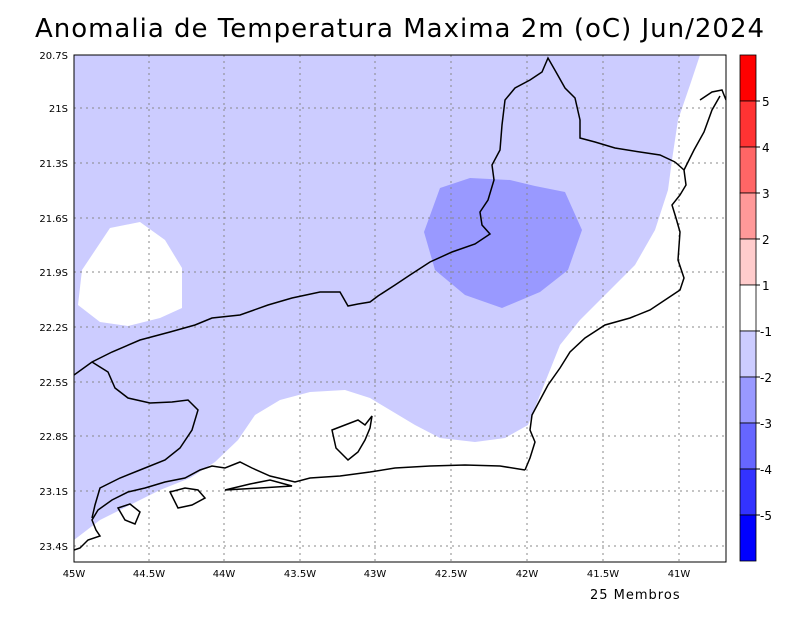 This screenshot has width=800, height=618. I want to click on lon-tick-label: 43W, so click(375, 574).